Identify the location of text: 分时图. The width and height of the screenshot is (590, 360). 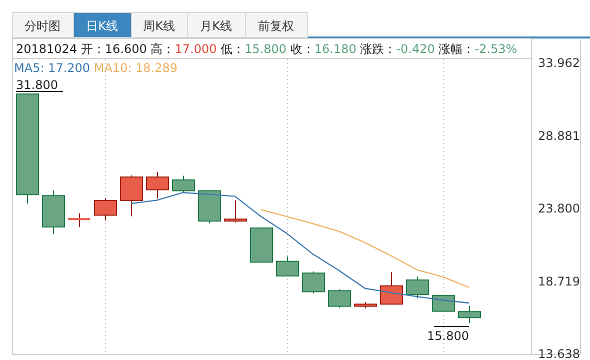
(42, 26).